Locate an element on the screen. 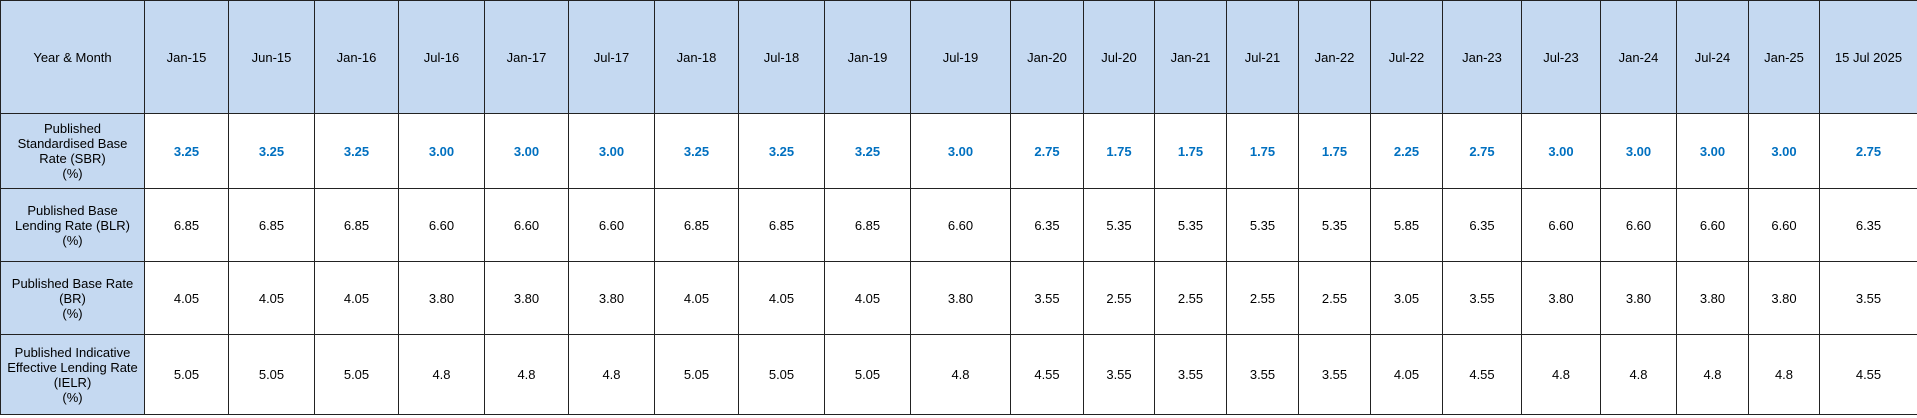  cell: 2.25 is located at coordinates (1406, 151).